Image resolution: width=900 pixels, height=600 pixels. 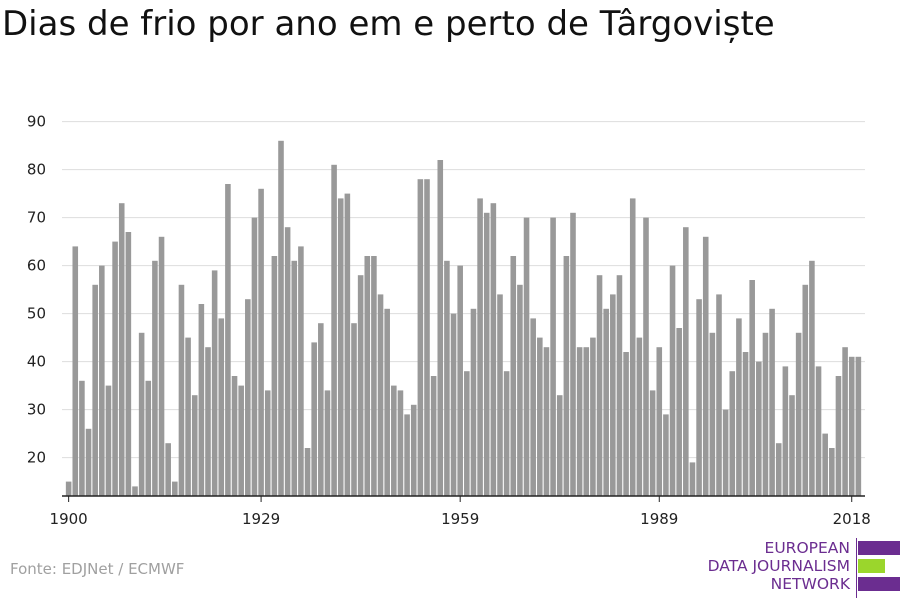 What do you see at coordinates (69, 519) in the screenshot?
I see `x-tick-label: 1900` at bounding box center [69, 519].